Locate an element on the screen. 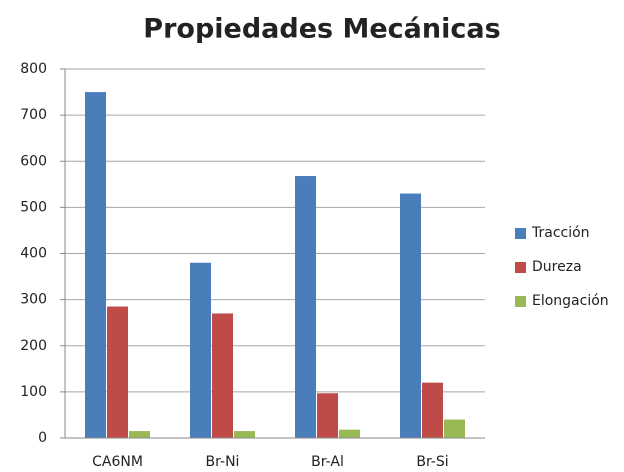 Image resolution: width=624 pixels, height=472 pixels. chart-title: Propiedades Mecánicas is located at coordinates (321, 29).